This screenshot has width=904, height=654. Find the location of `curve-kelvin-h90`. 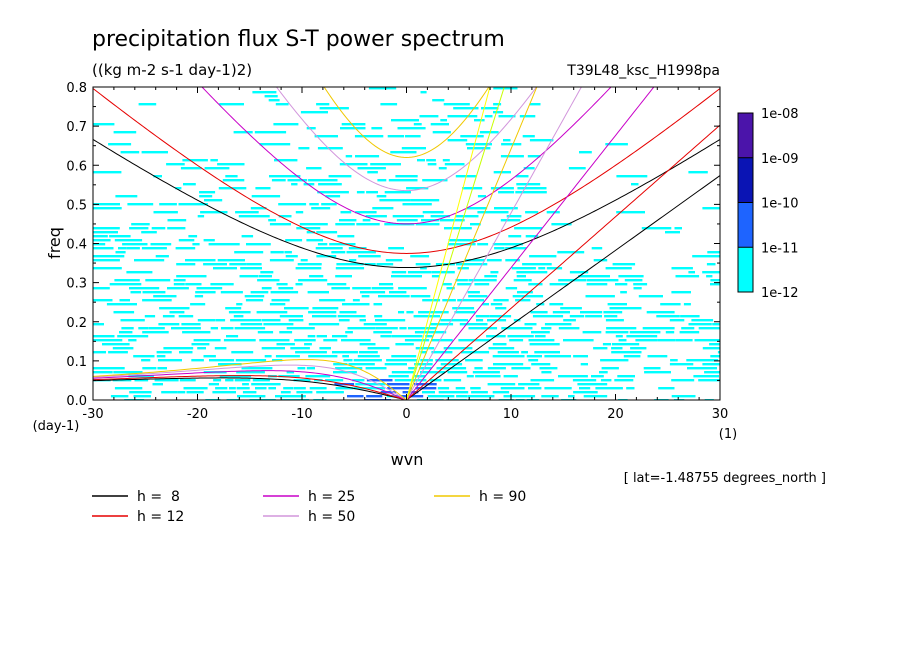

curve-kelvin-h90 is located at coordinates (472, 243).